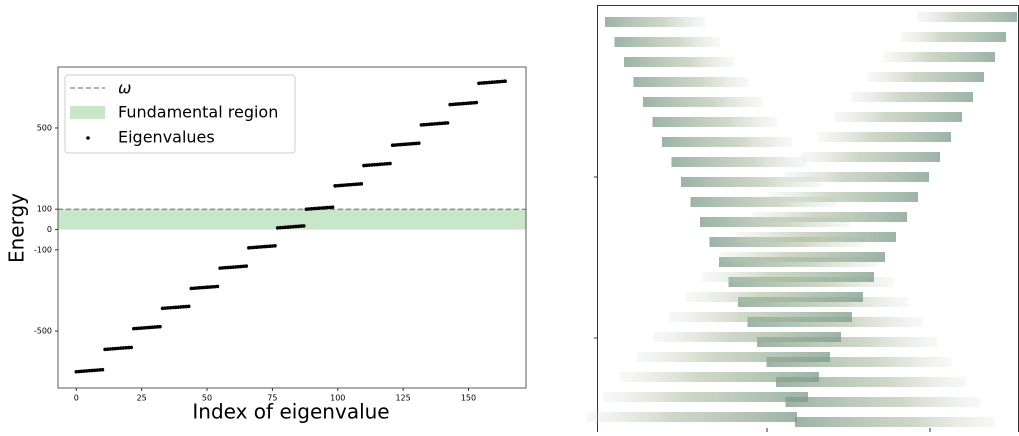 The image size is (1019, 436). What do you see at coordinates (142, 398) in the screenshot?
I see `x-tick-label: 25` at bounding box center [142, 398].